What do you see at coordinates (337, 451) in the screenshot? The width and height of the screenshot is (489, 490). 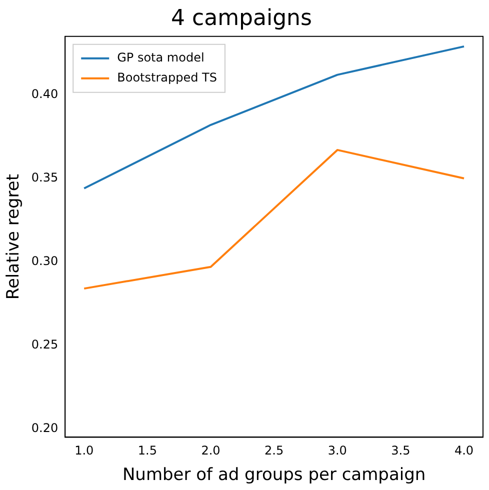 I see `x-tick-label: 3.0` at bounding box center [337, 451].